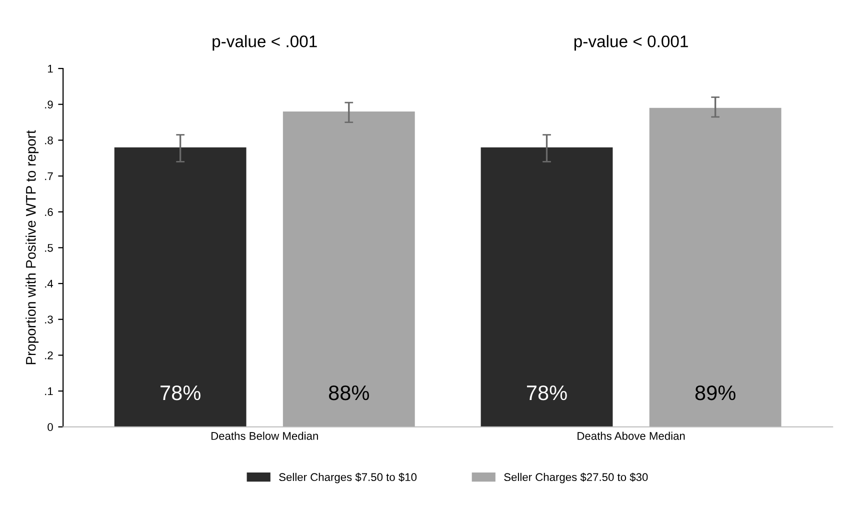  Describe the element at coordinates (49, 248) in the screenshot. I see `y-tick-label: .5` at that location.